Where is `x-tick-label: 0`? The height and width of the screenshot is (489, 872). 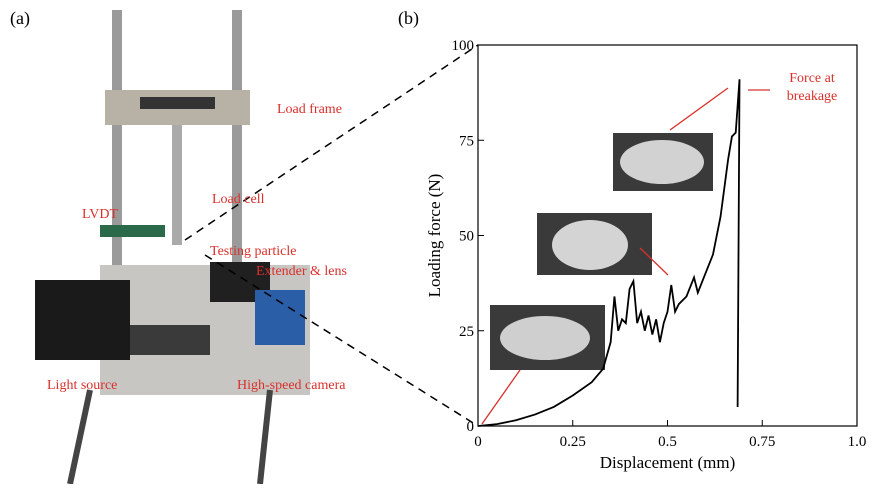 x-tick-label: 0 is located at coordinates (478, 442).